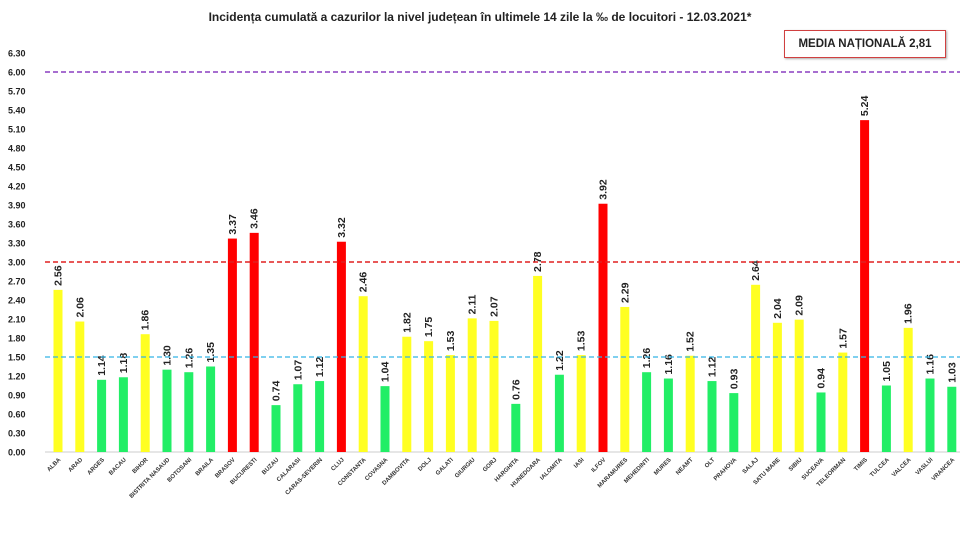  What do you see at coordinates (429, 327) in the screenshot?
I see `data-label: 1.75` at bounding box center [429, 327].